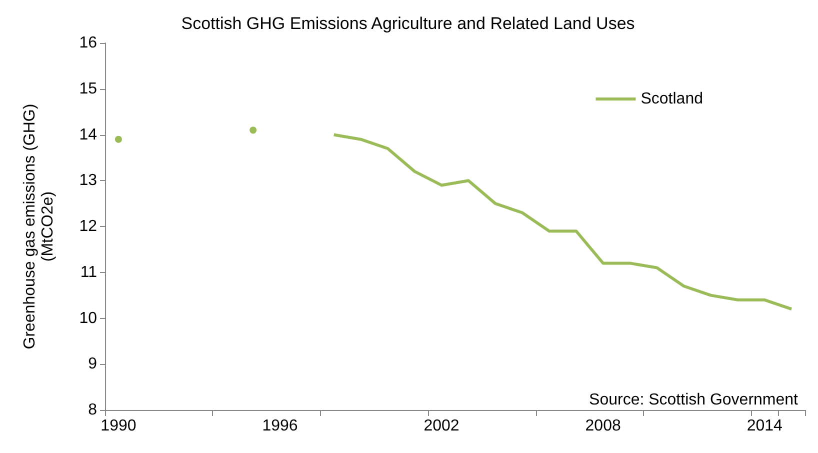 Image resolution: width=818 pixels, height=453 pixels. Describe the element at coordinates (88, 89) in the screenshot. I see `y-tick-label: 15` at that location.